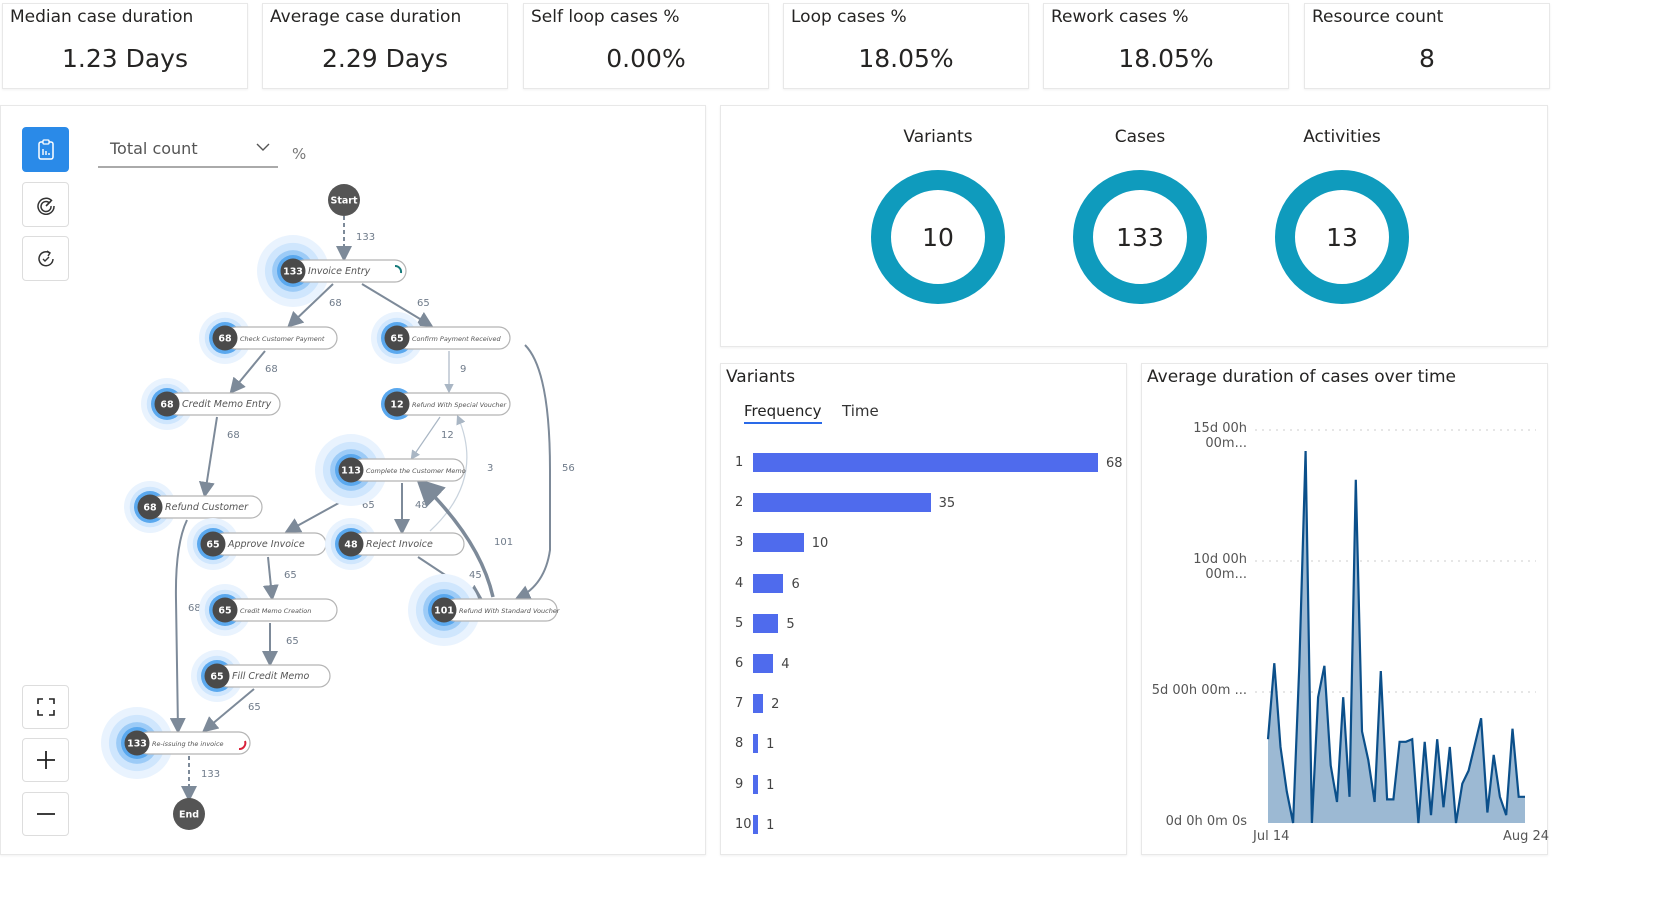 The height and width of the screenshot is (905, 1654). What do you see at coordinates (475, 575) in the screenshot?
I see `edge-count: 45` at bounding box center [475, 575].